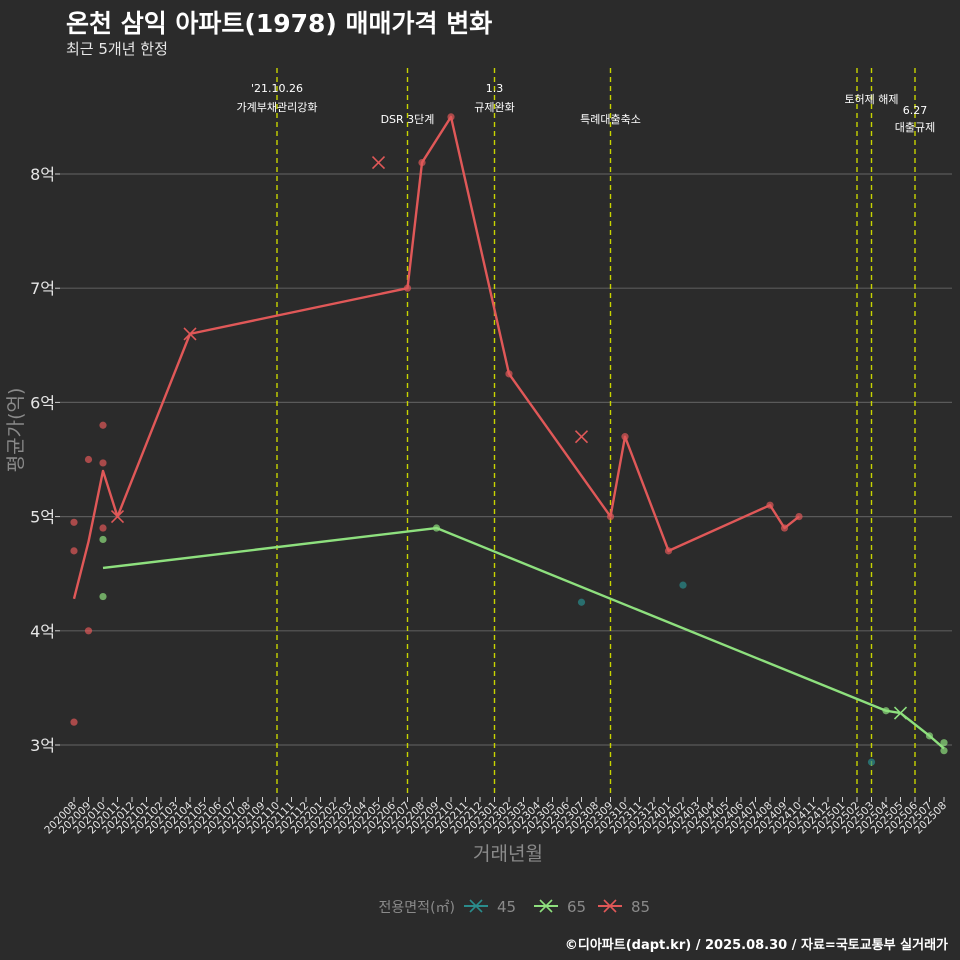 The image size is (960, 960). What do you see at coordinates (640, 907) in the screenshot?
I see `legend-label: 85` at bounding box center [640, 907].